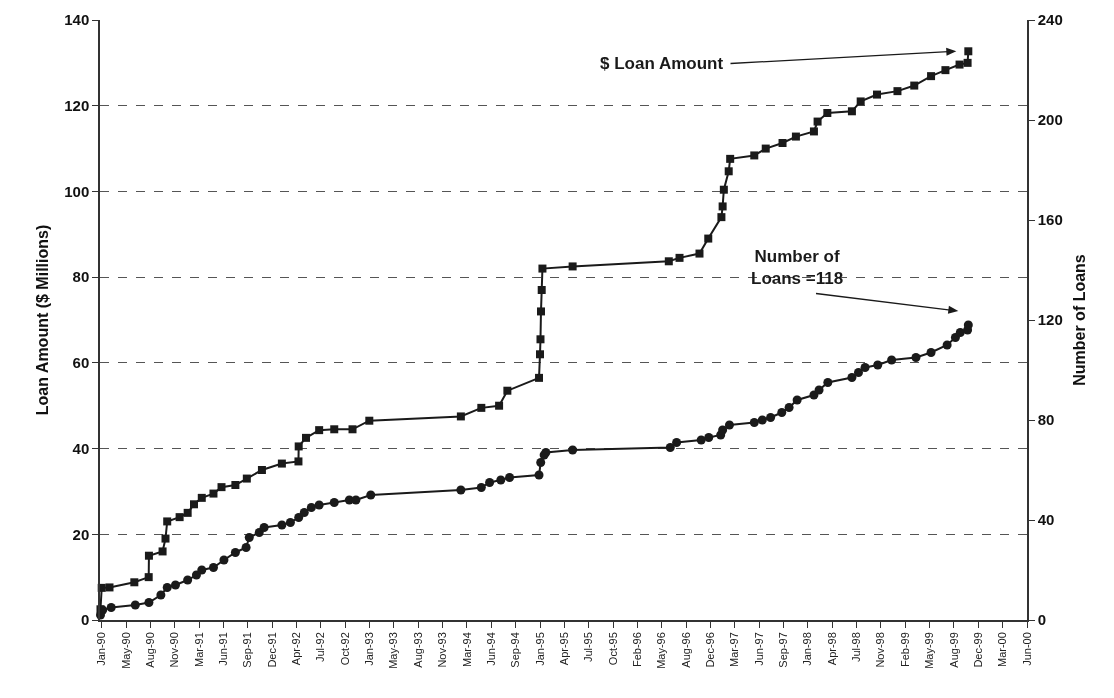 The image size is (1114, 698). What do you see at coordinates (783, 650) in the screenshot?
I see `x-tick-label: Sep-97` at bounding box center [783, 650].